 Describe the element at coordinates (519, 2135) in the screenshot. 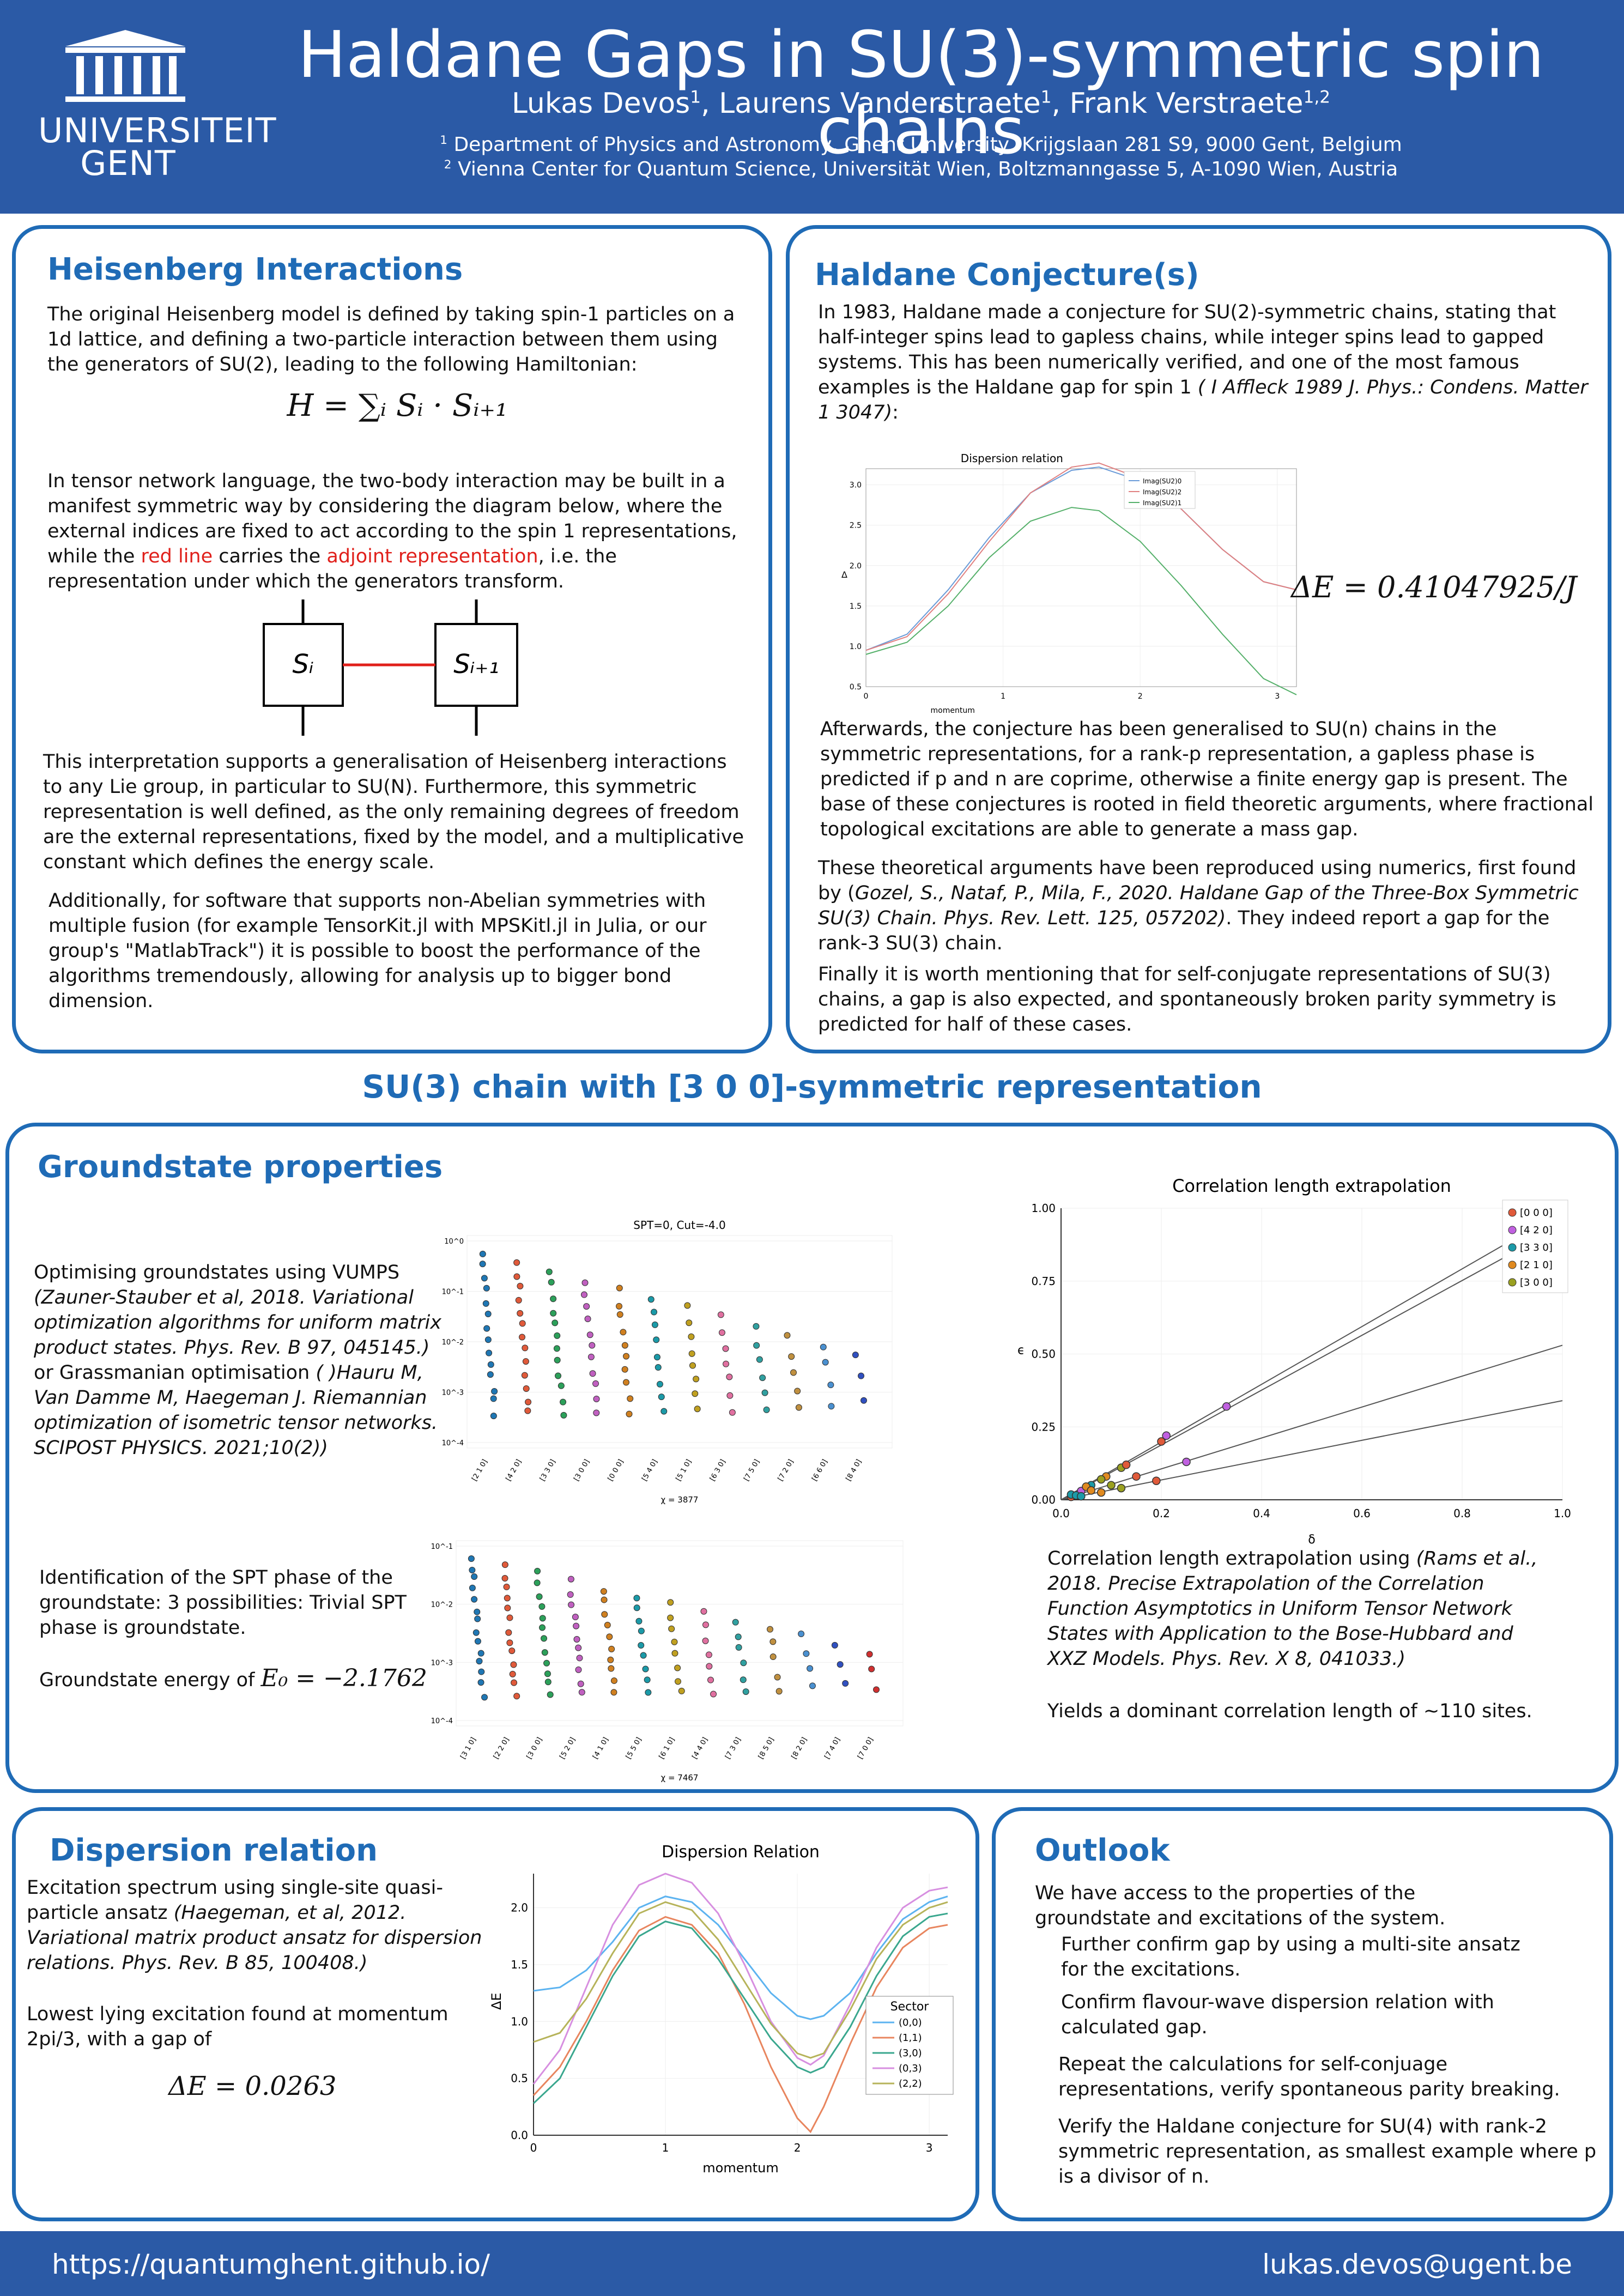

I see `y-tick-label: 0.0` at that location.